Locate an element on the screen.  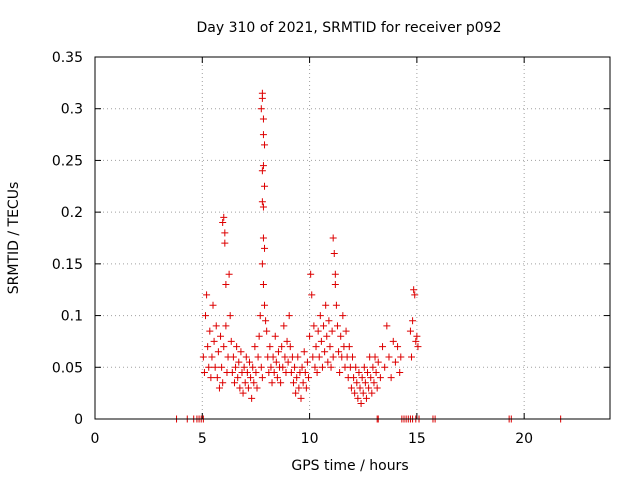
x-tick-label: 15 is located at coordinates (417, 439).